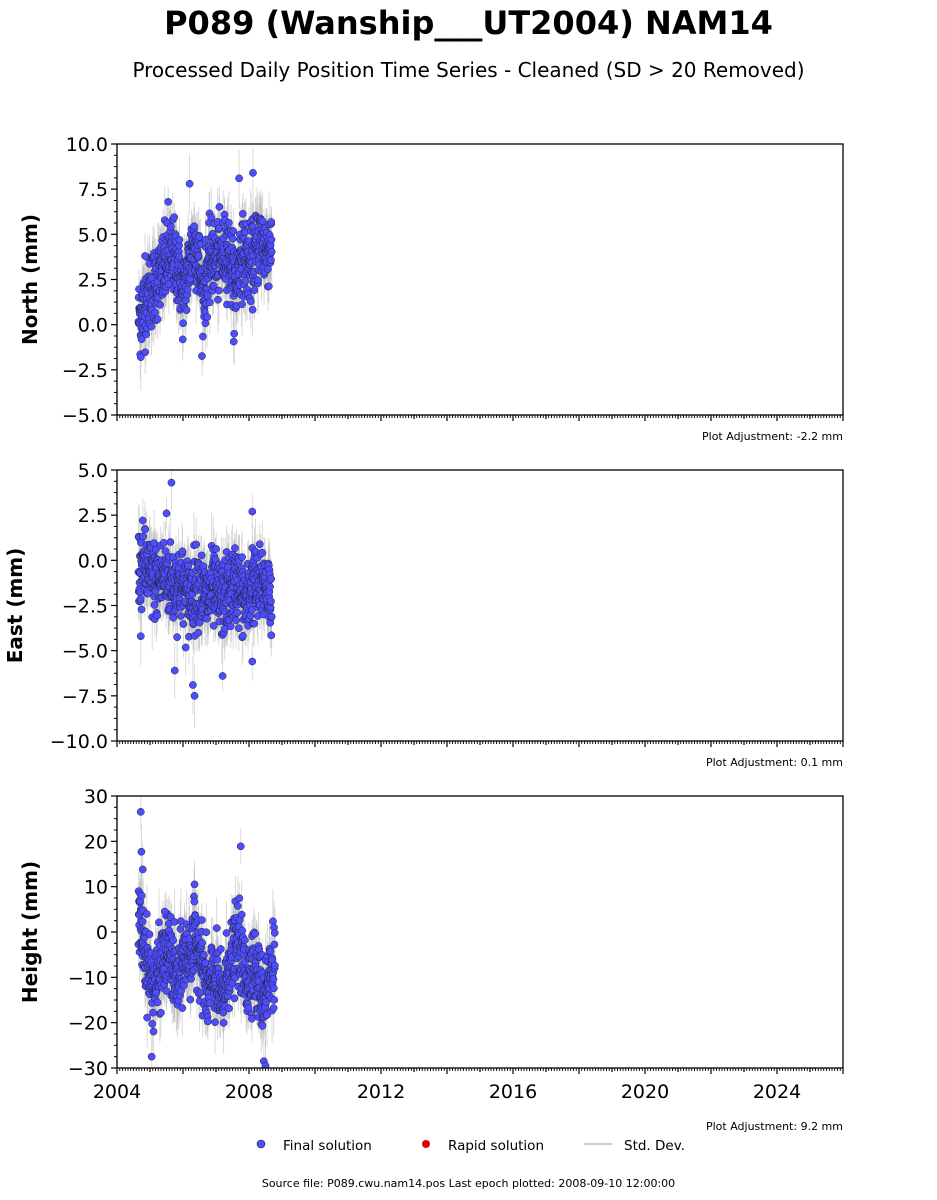 The height and width of the screenshot is (1200, 937). I want to click on y-axis-label: North (mm), so click(30, 279).